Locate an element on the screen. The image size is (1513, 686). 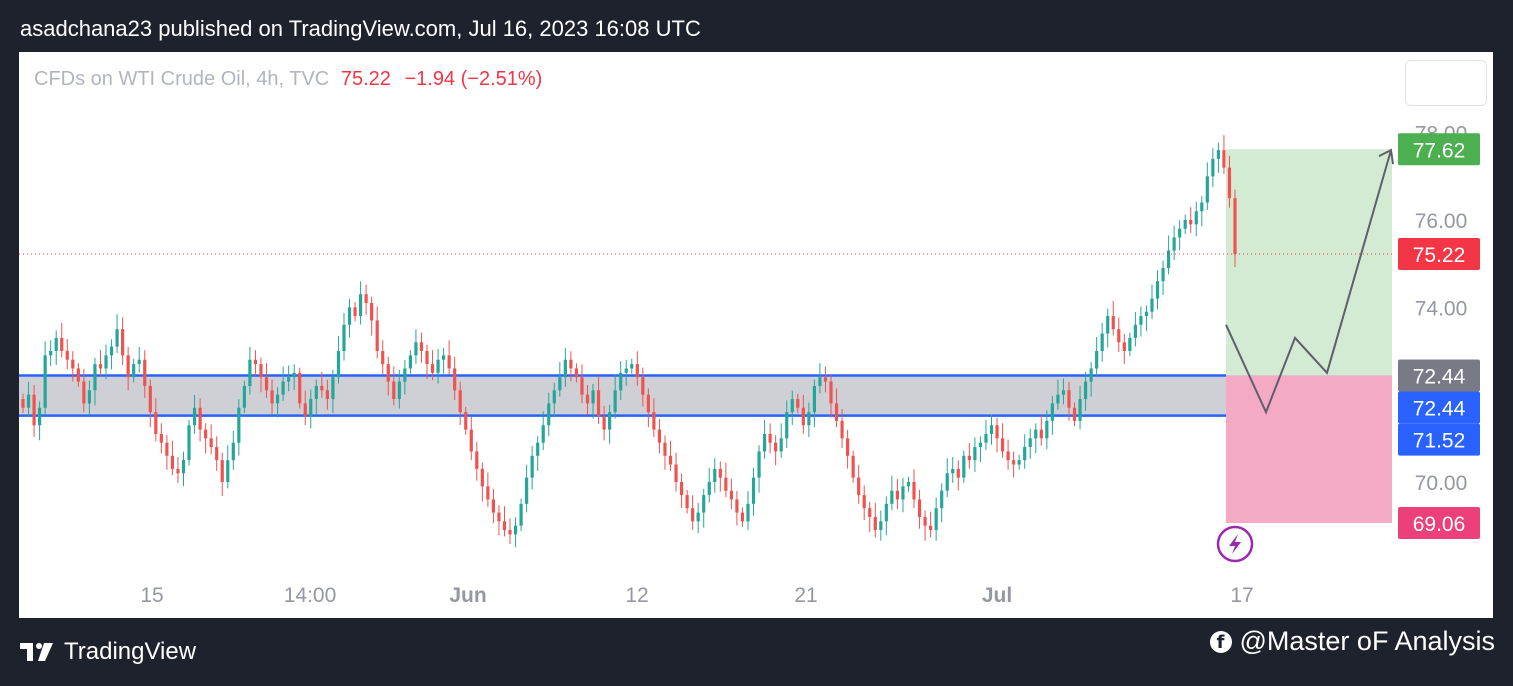
price-label-stop: 69.06 is located at coordinates (1439, 523).